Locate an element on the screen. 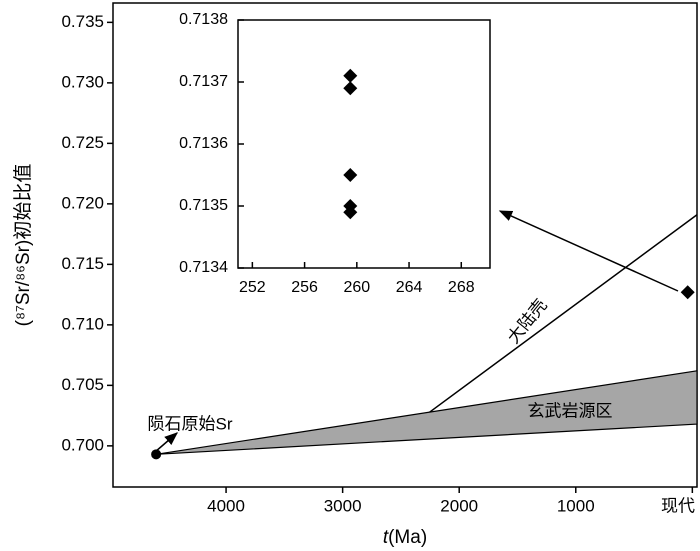 The image size is (700, 551). y-tick-label: 0.730 is located at coordinates (82, 81).